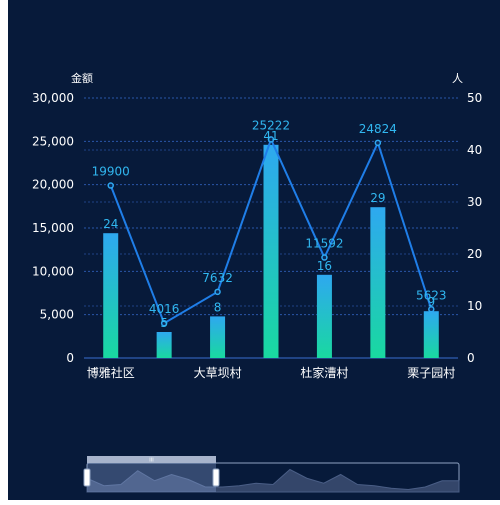 This screenshot has width=500, height=505. I want to click on y-left-tick-label: 0, so click(70, 358).